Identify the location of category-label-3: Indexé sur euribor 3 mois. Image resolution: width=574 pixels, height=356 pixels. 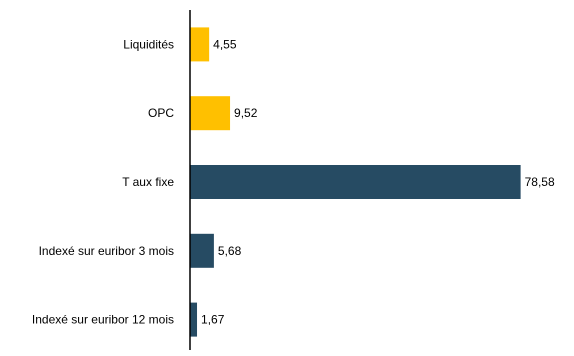
(106, 251).